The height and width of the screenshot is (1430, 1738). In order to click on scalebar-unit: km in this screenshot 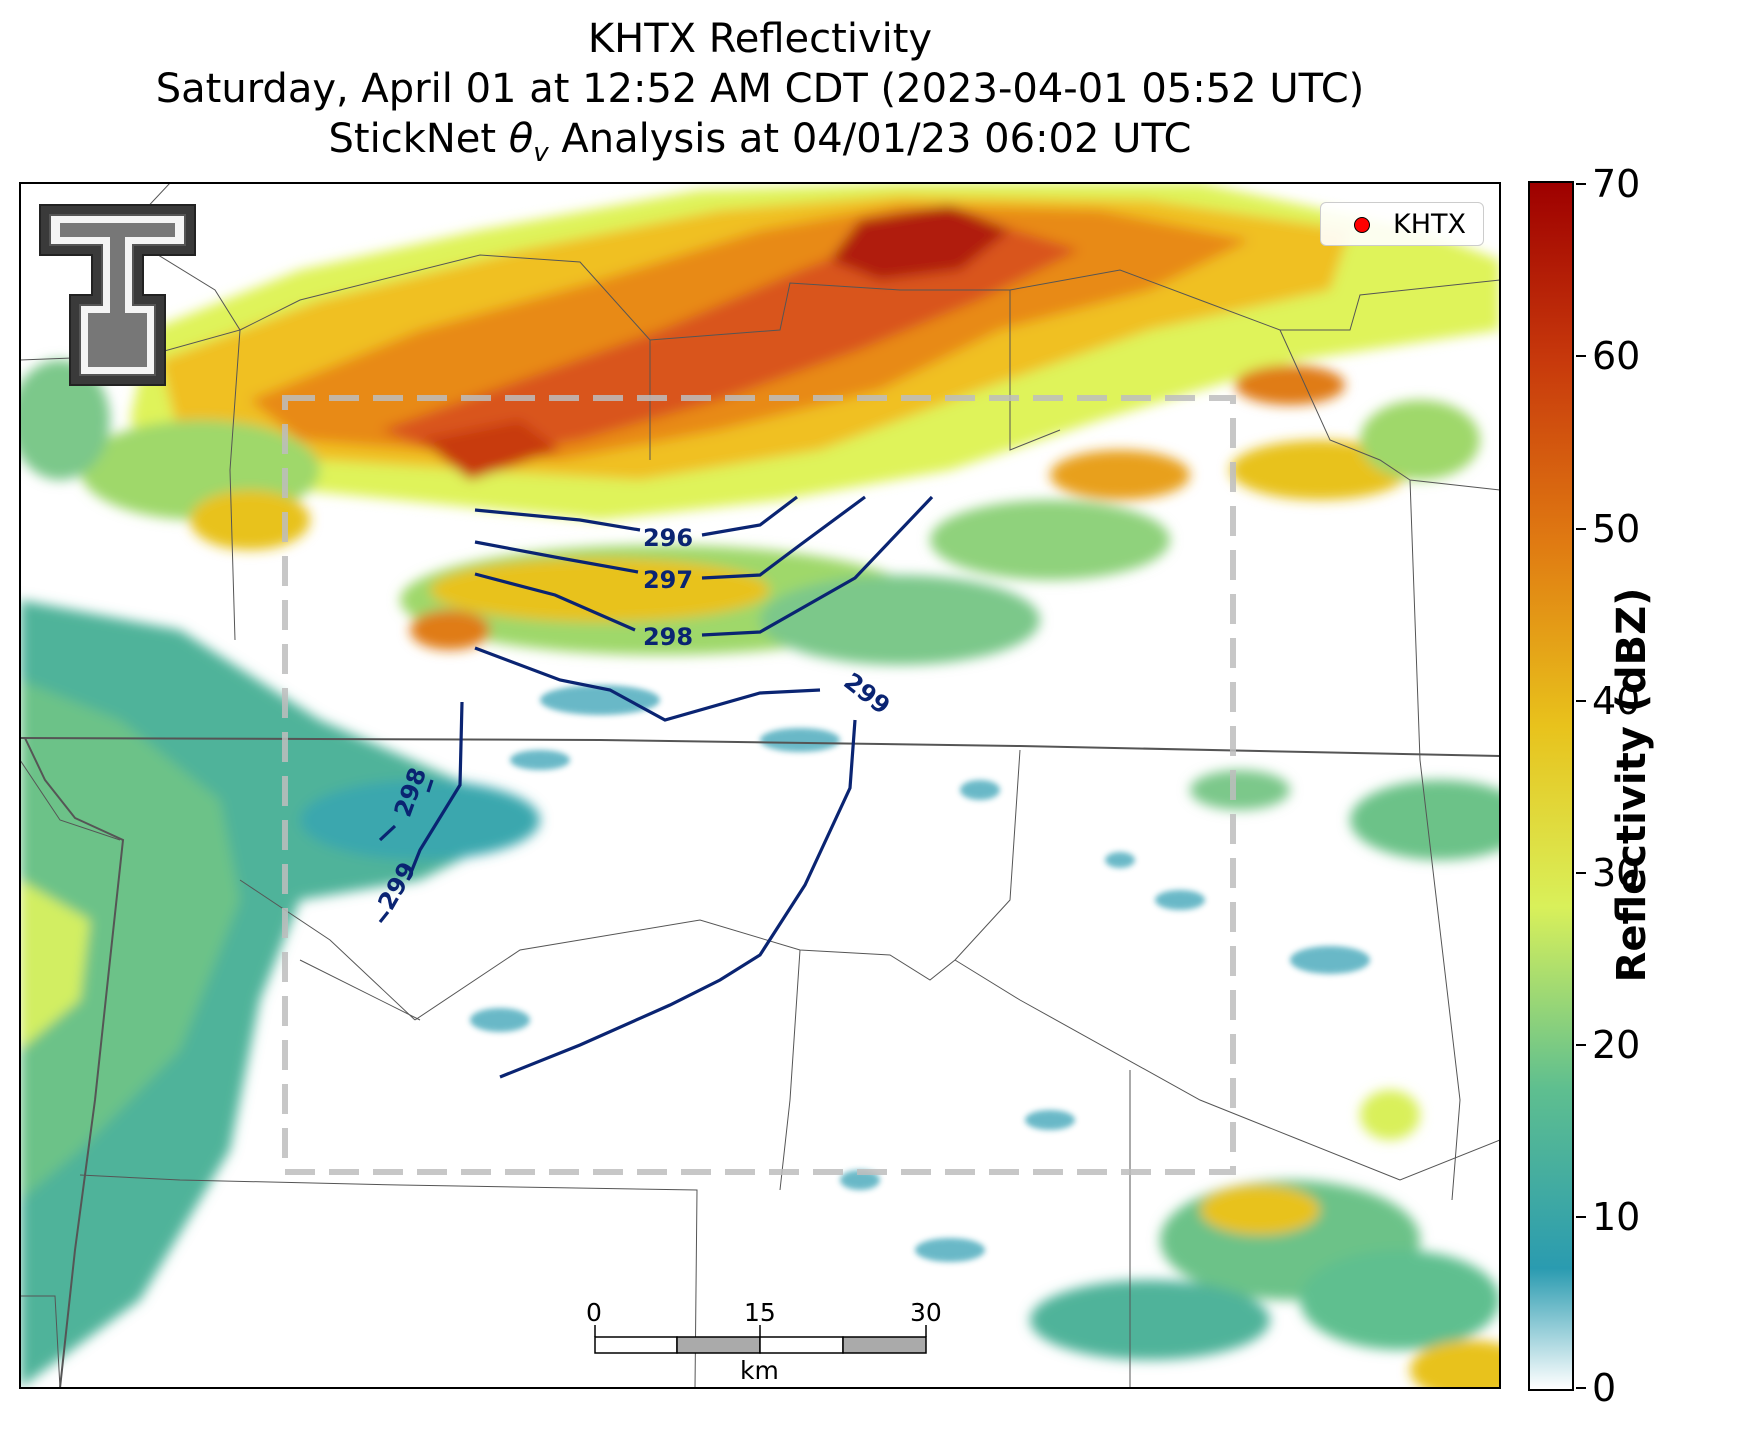, I will do `click(759, 1370)`.